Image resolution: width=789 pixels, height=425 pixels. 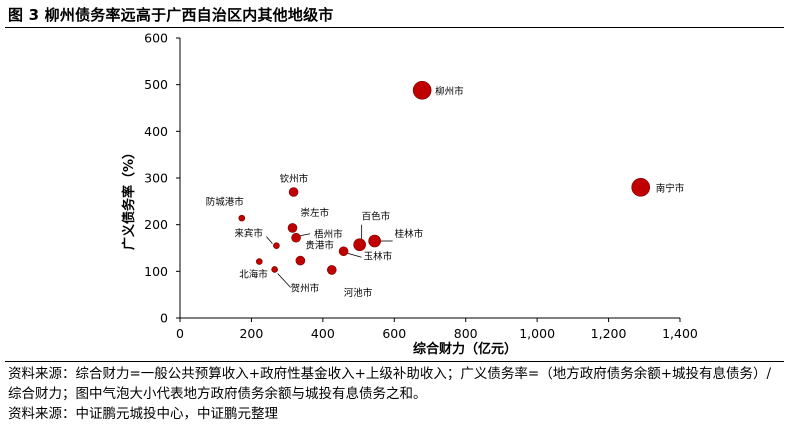 What do you see at coordinates (315, 213) in the screenshot?
I see `point-label: 崇左市` at bounding box center [315, 213].